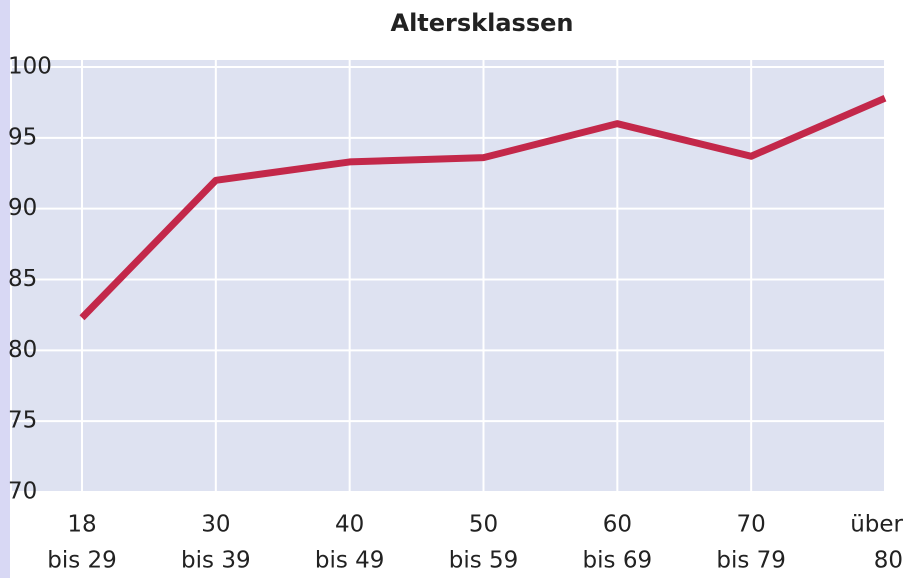  Describe the element at coordinates (751, 525) in the screenshot. I see `x-tick-label: 70` at that location.